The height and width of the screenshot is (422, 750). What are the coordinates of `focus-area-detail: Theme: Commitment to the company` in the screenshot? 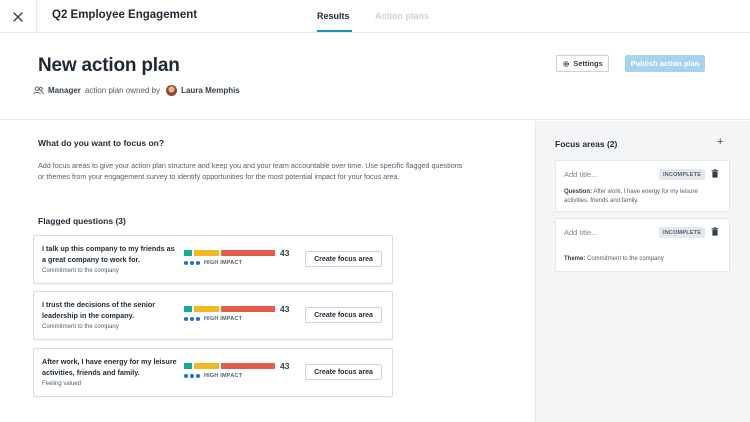 It's located at (639, 259).